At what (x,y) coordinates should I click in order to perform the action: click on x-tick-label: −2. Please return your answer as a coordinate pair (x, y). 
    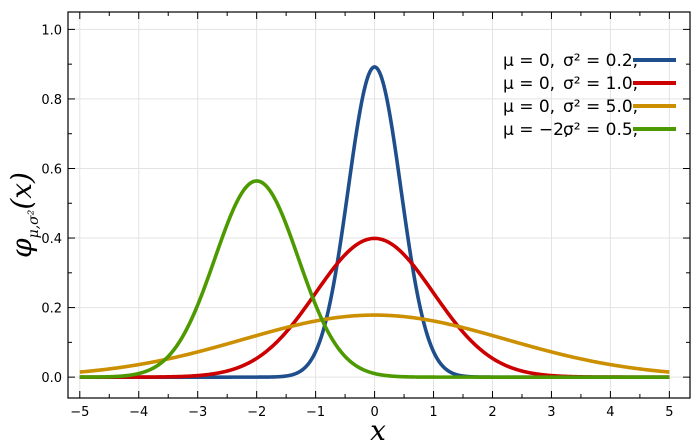
    Looking at the image, I should click on (256, 412).